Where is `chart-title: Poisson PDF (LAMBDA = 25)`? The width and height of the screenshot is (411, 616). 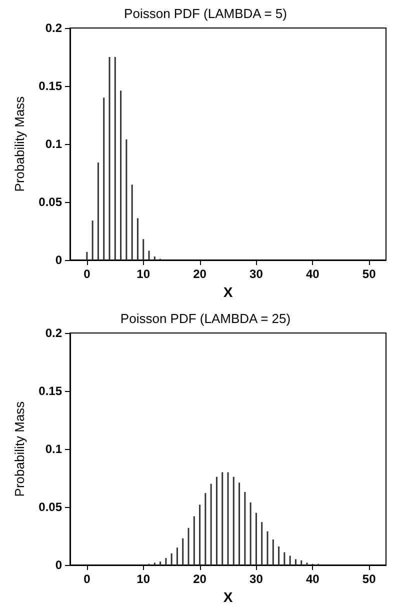 chart-title: Poisson PDF (LAMBDA = 25) is located at coordinates (205, 318).